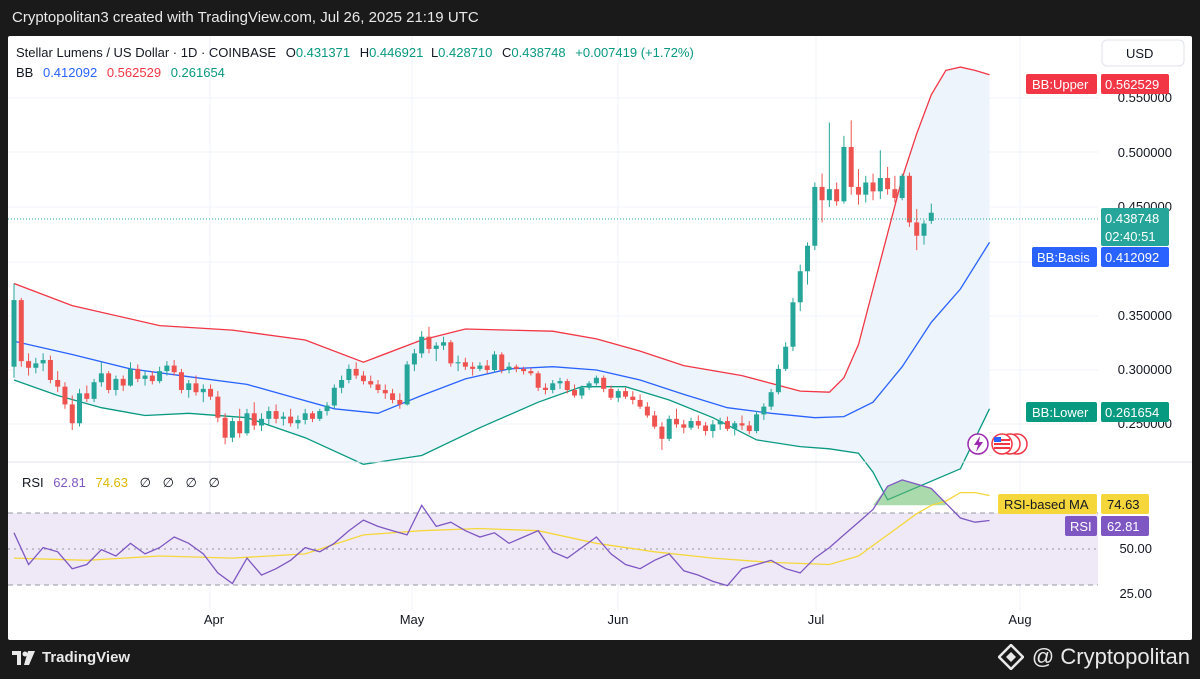  I want to click on bb-lower-badge-value: 0.261654, so click(1132, 412).